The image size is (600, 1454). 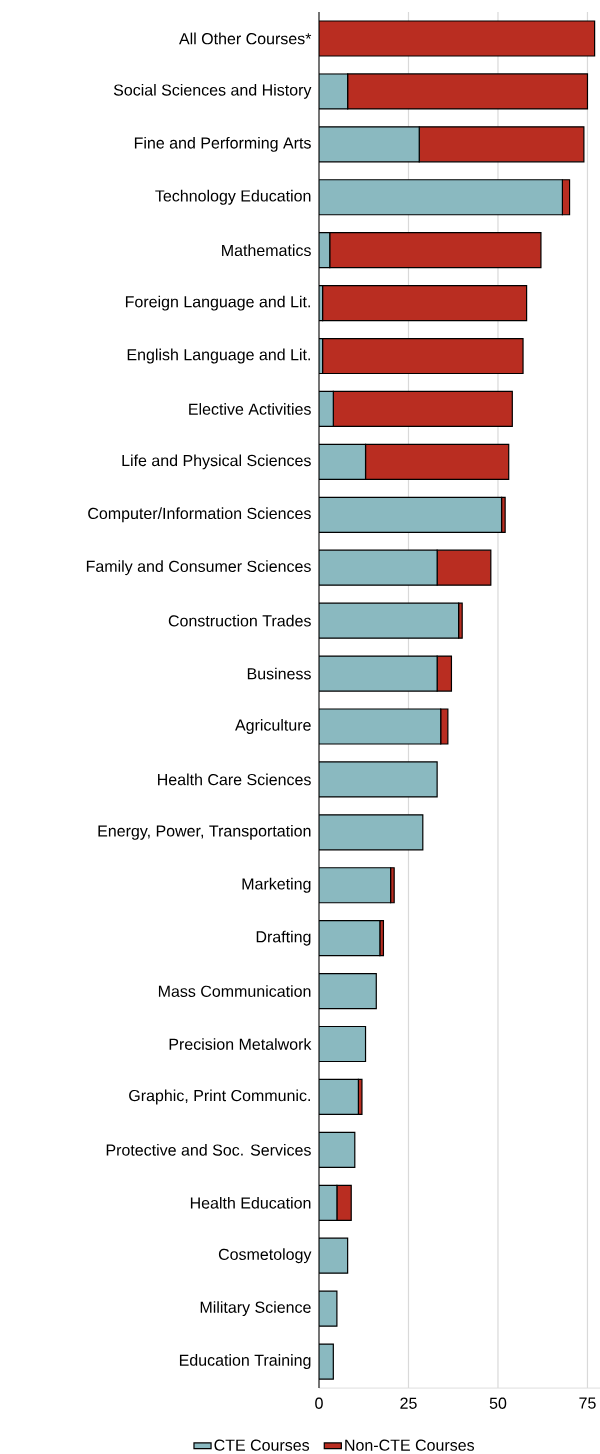 What do you see at coordinates (234, 991) in the screenshot?
I see `y-tick-label: Mass Communication` at bounding box center [234, 991].